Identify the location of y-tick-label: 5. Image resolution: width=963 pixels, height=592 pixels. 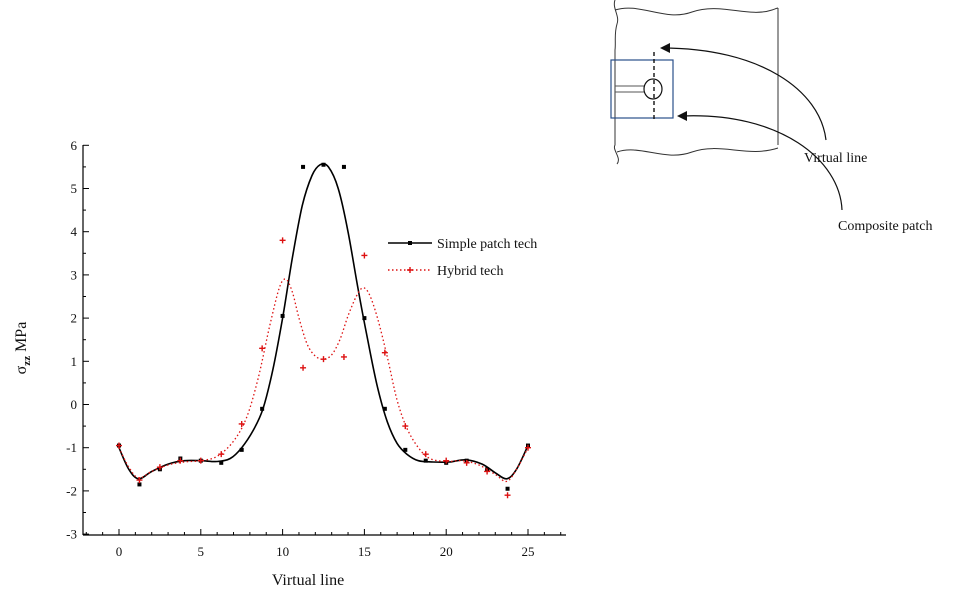
(74, 188).